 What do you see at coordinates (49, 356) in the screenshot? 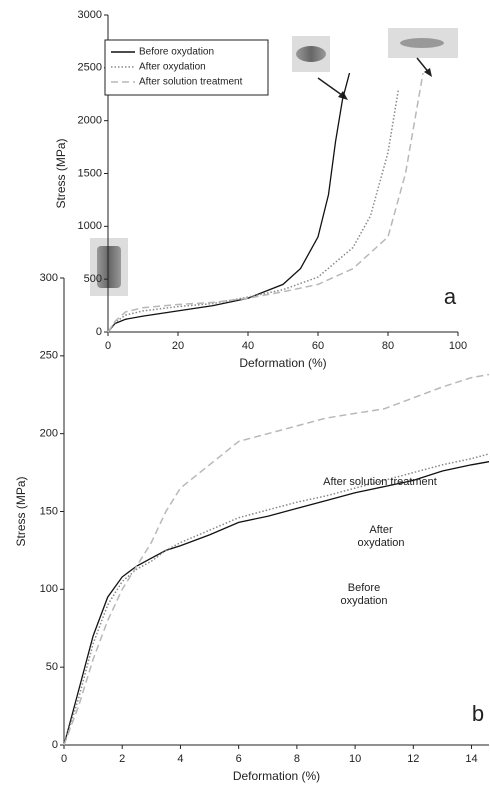
I see `y-tick-label: 250` at bounding box center [49, 356].